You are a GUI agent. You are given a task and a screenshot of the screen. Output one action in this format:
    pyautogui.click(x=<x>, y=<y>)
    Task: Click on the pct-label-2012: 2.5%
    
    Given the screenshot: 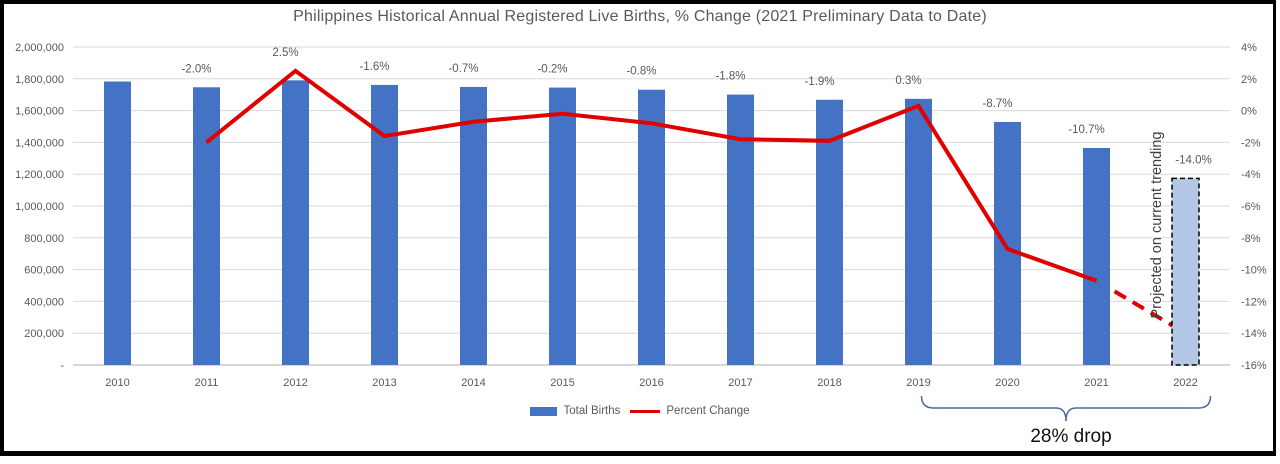 What is the action you would take?
    pyautogui.click(x=285, y=53)
    